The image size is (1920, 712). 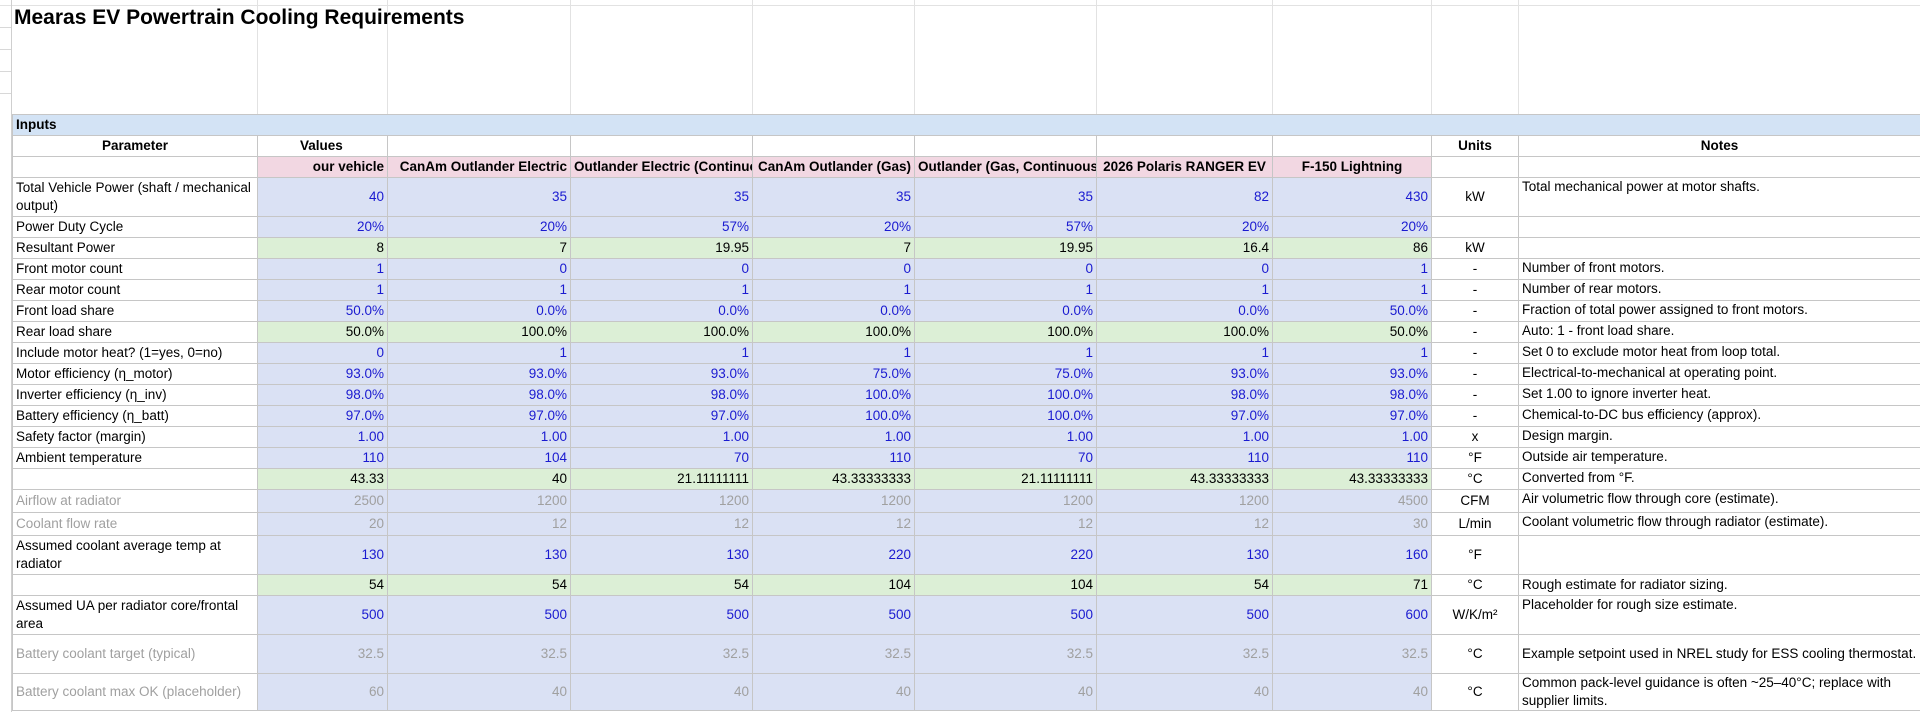 I want to click on value-cell: 57%, so click(x=661, y=227).